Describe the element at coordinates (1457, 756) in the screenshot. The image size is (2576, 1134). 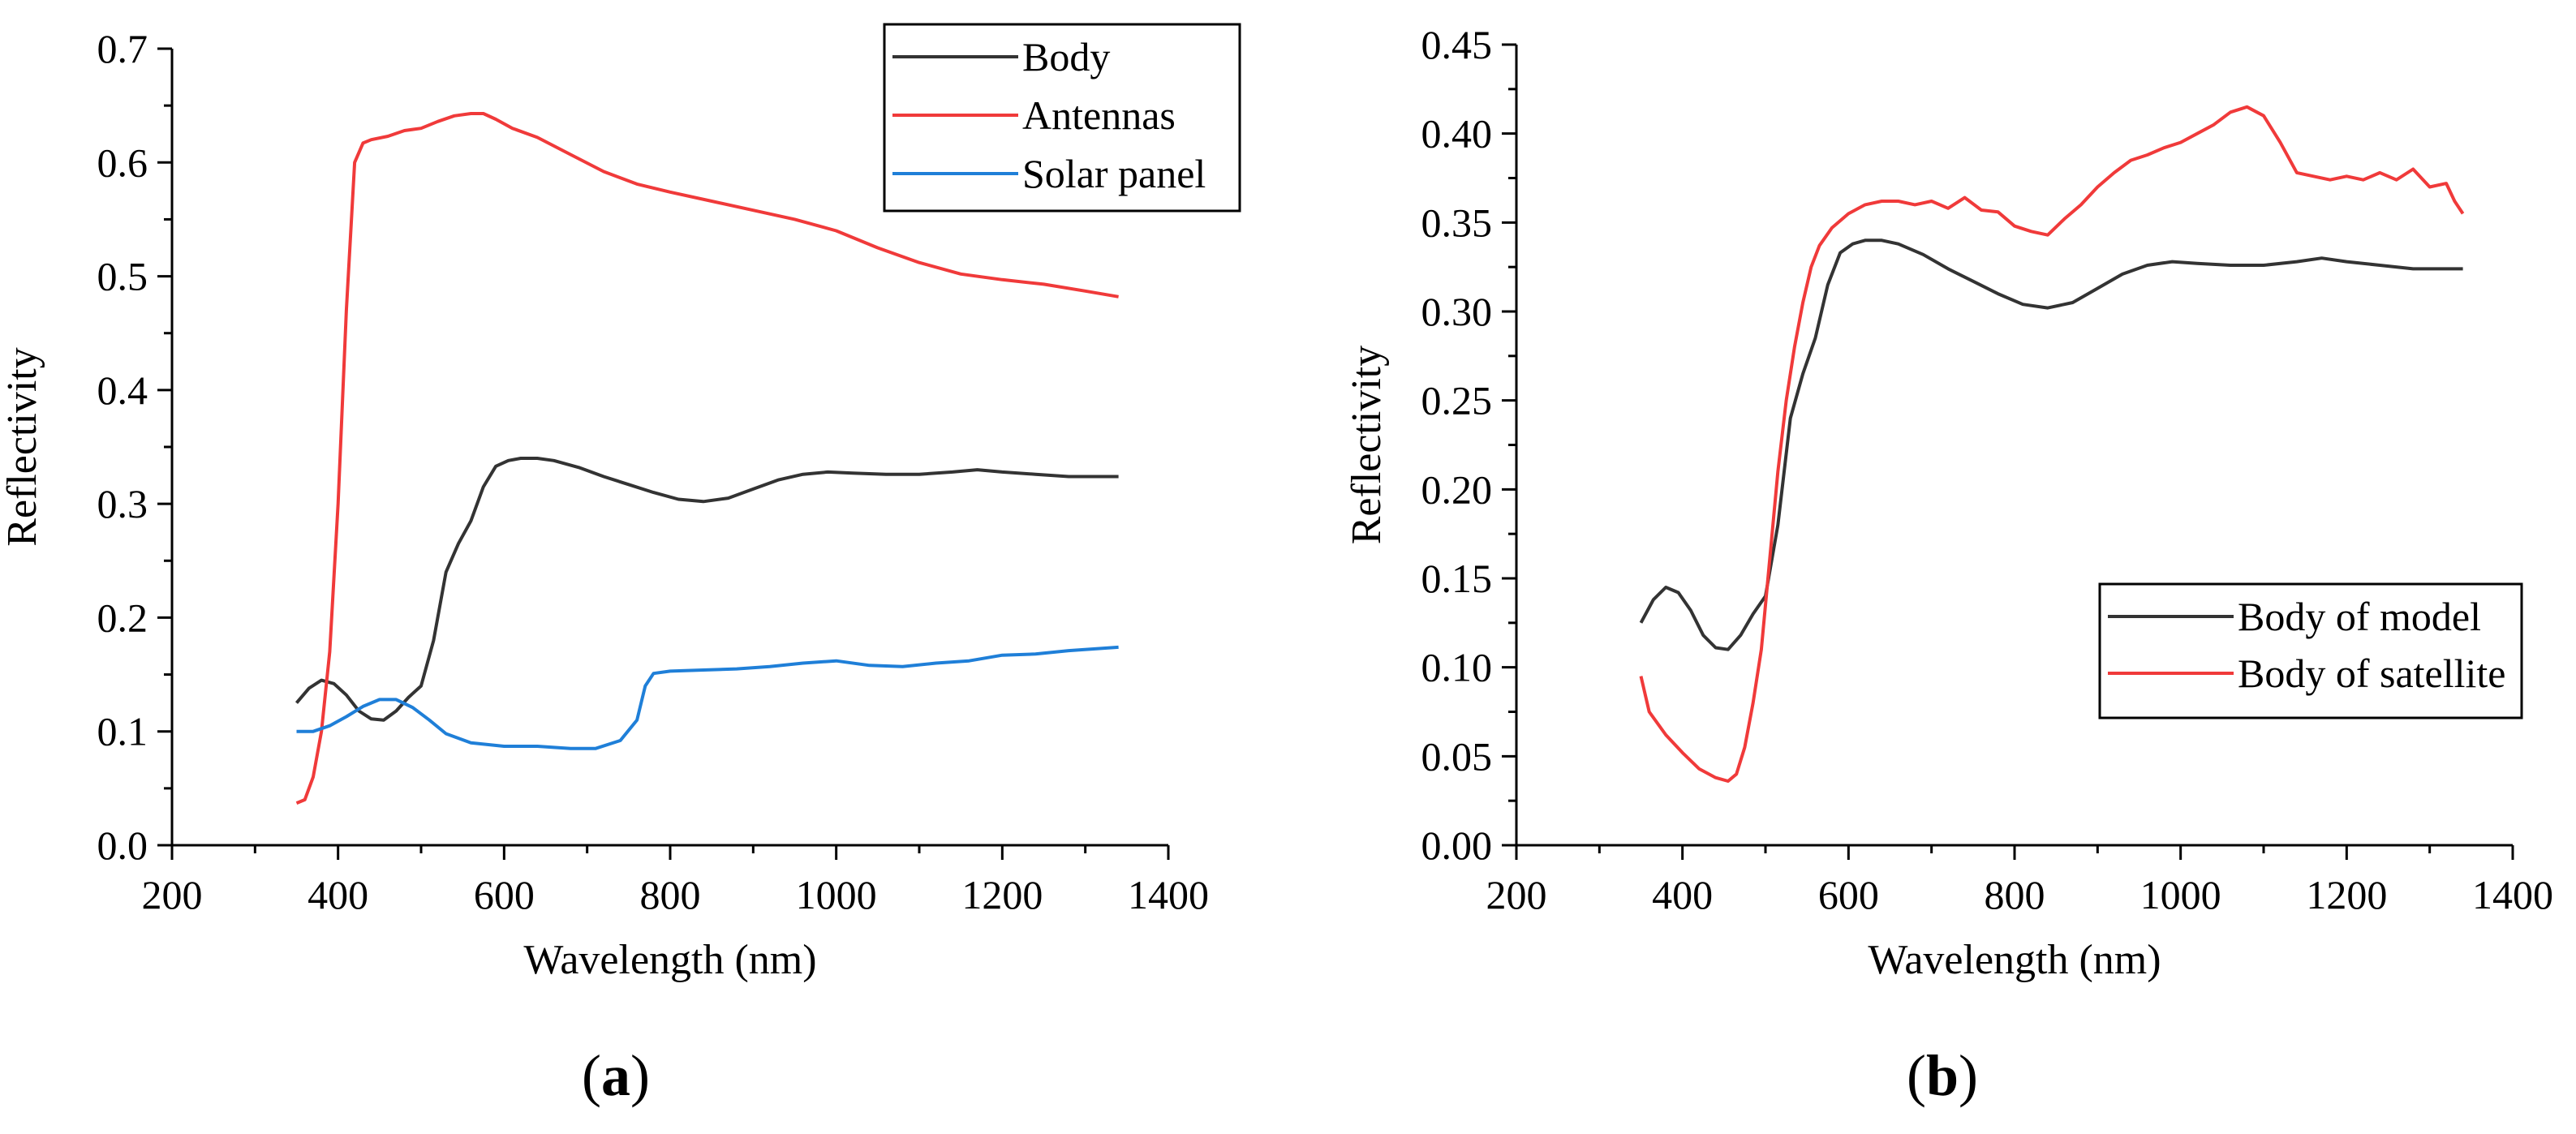
I see `y-tick-label: 0.05` at that location.